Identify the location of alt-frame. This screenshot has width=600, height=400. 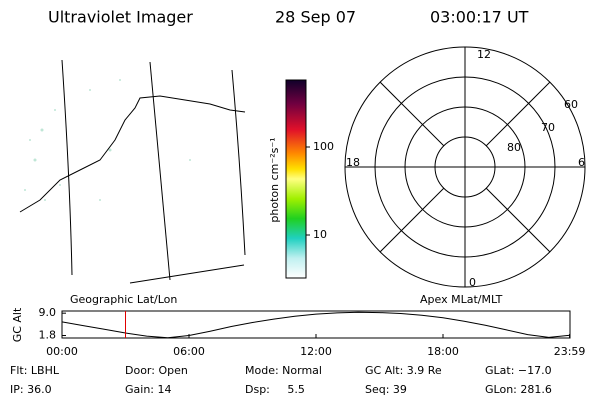
(316, 324).